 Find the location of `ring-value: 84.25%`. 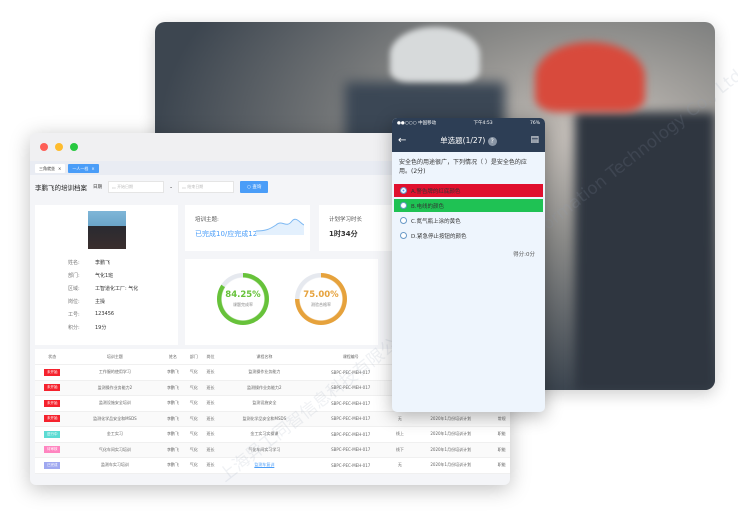

ring-value: 84.25% is located at coordinates (243, 295).